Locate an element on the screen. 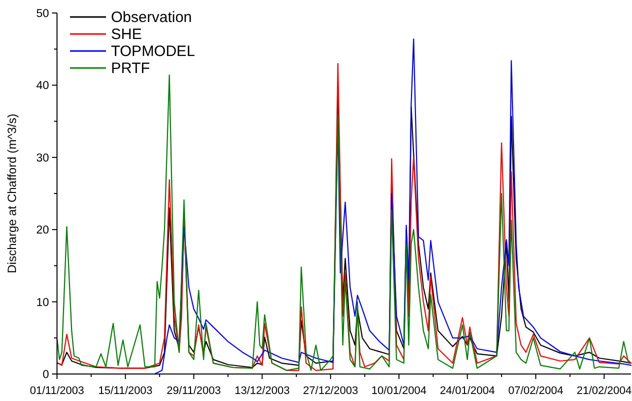 The width and height of the screenshot is (632, 401). y-tick-label: 30 is located at coordinates (42, 158).